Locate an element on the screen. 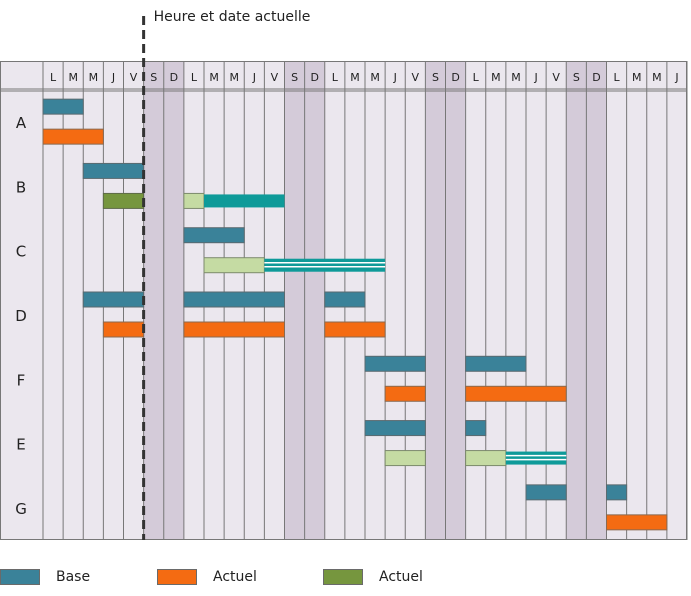  row-label: A is located at coordinates (21, 123).